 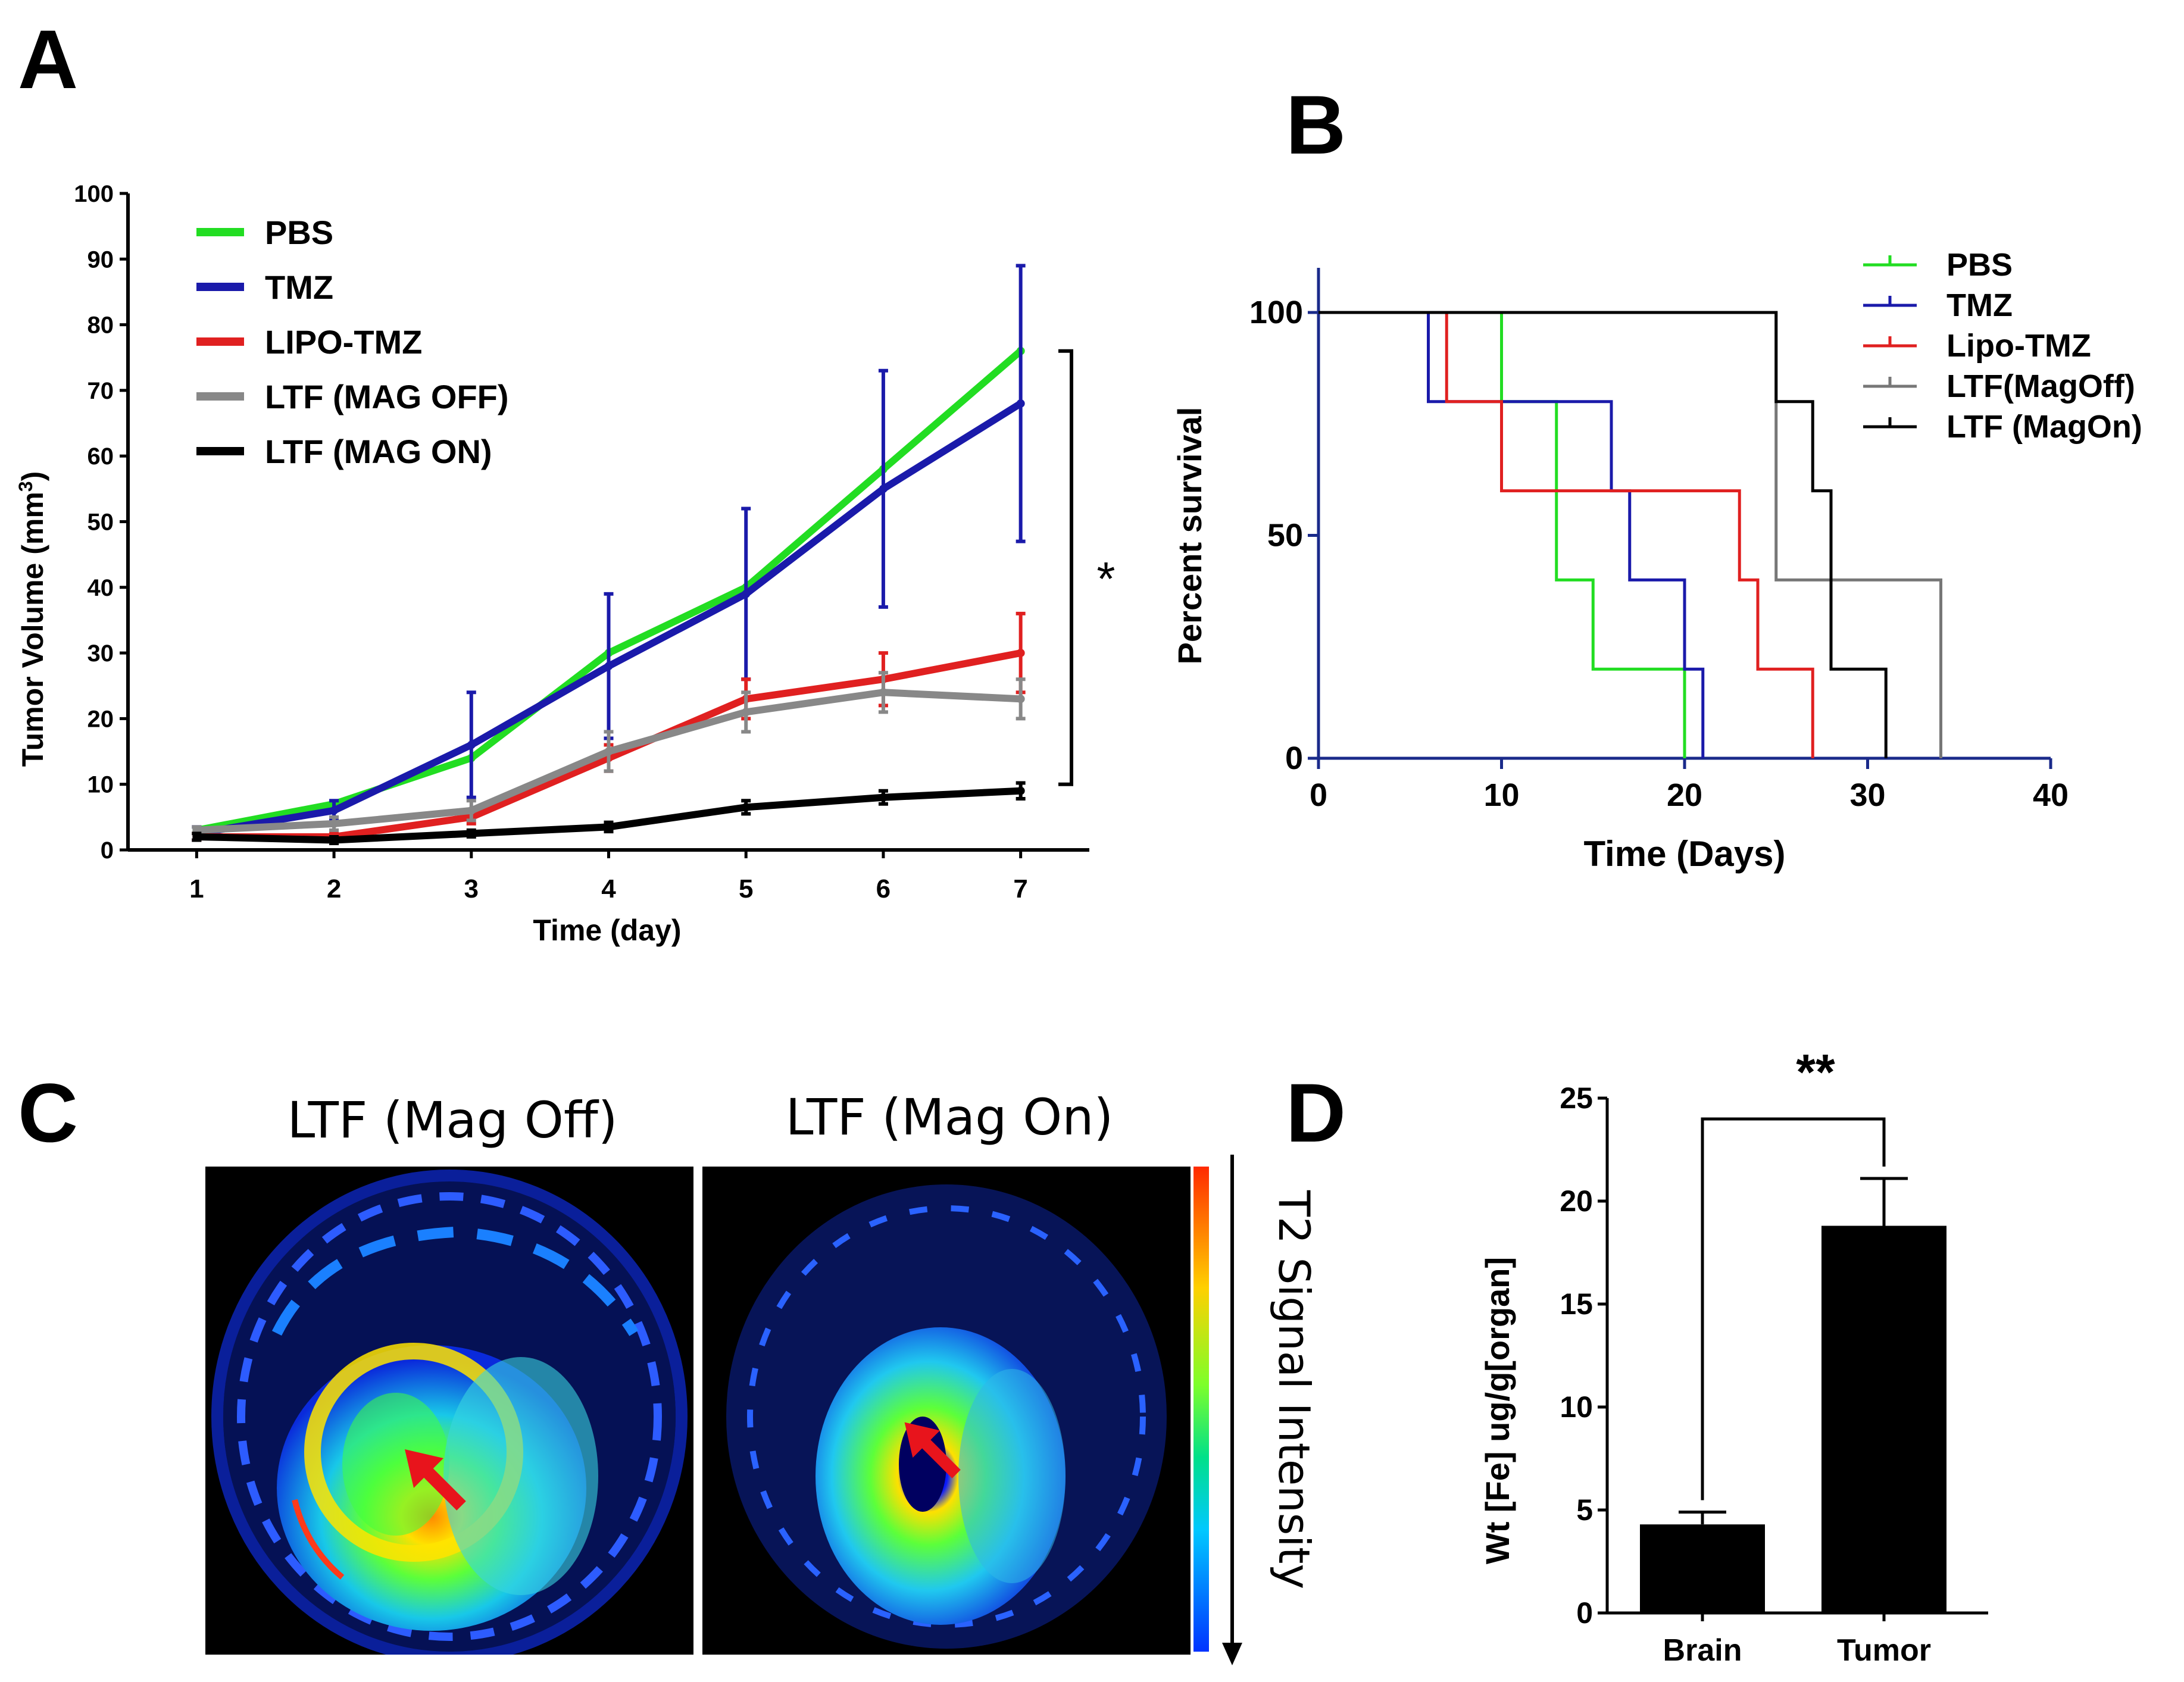 I want to click on chart-d-ytick-label: 20, so click(x=1576, y=1201).